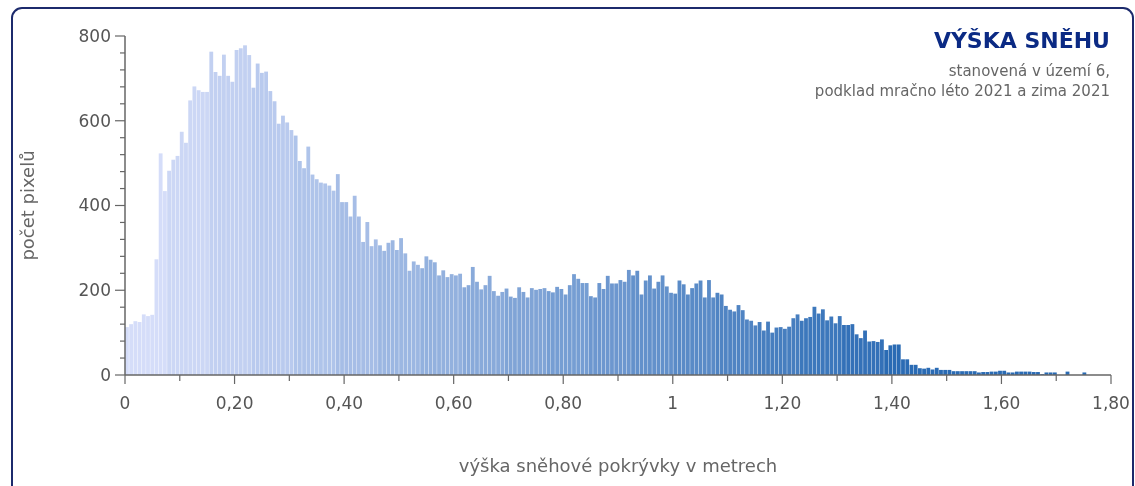  Describe the element at coordinates (94, 205) in the screenshot. I see `y-tick-label: 400` at that location.